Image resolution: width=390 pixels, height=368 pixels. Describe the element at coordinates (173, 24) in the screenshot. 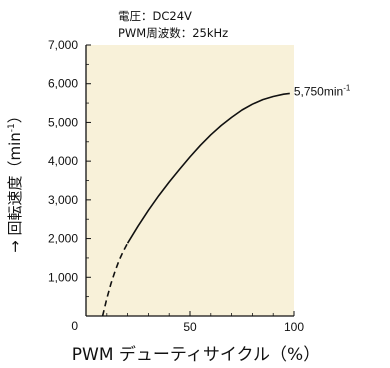

I see `conditions-block: 電圧：DC24V PWM周波数：25kHz` at that location.